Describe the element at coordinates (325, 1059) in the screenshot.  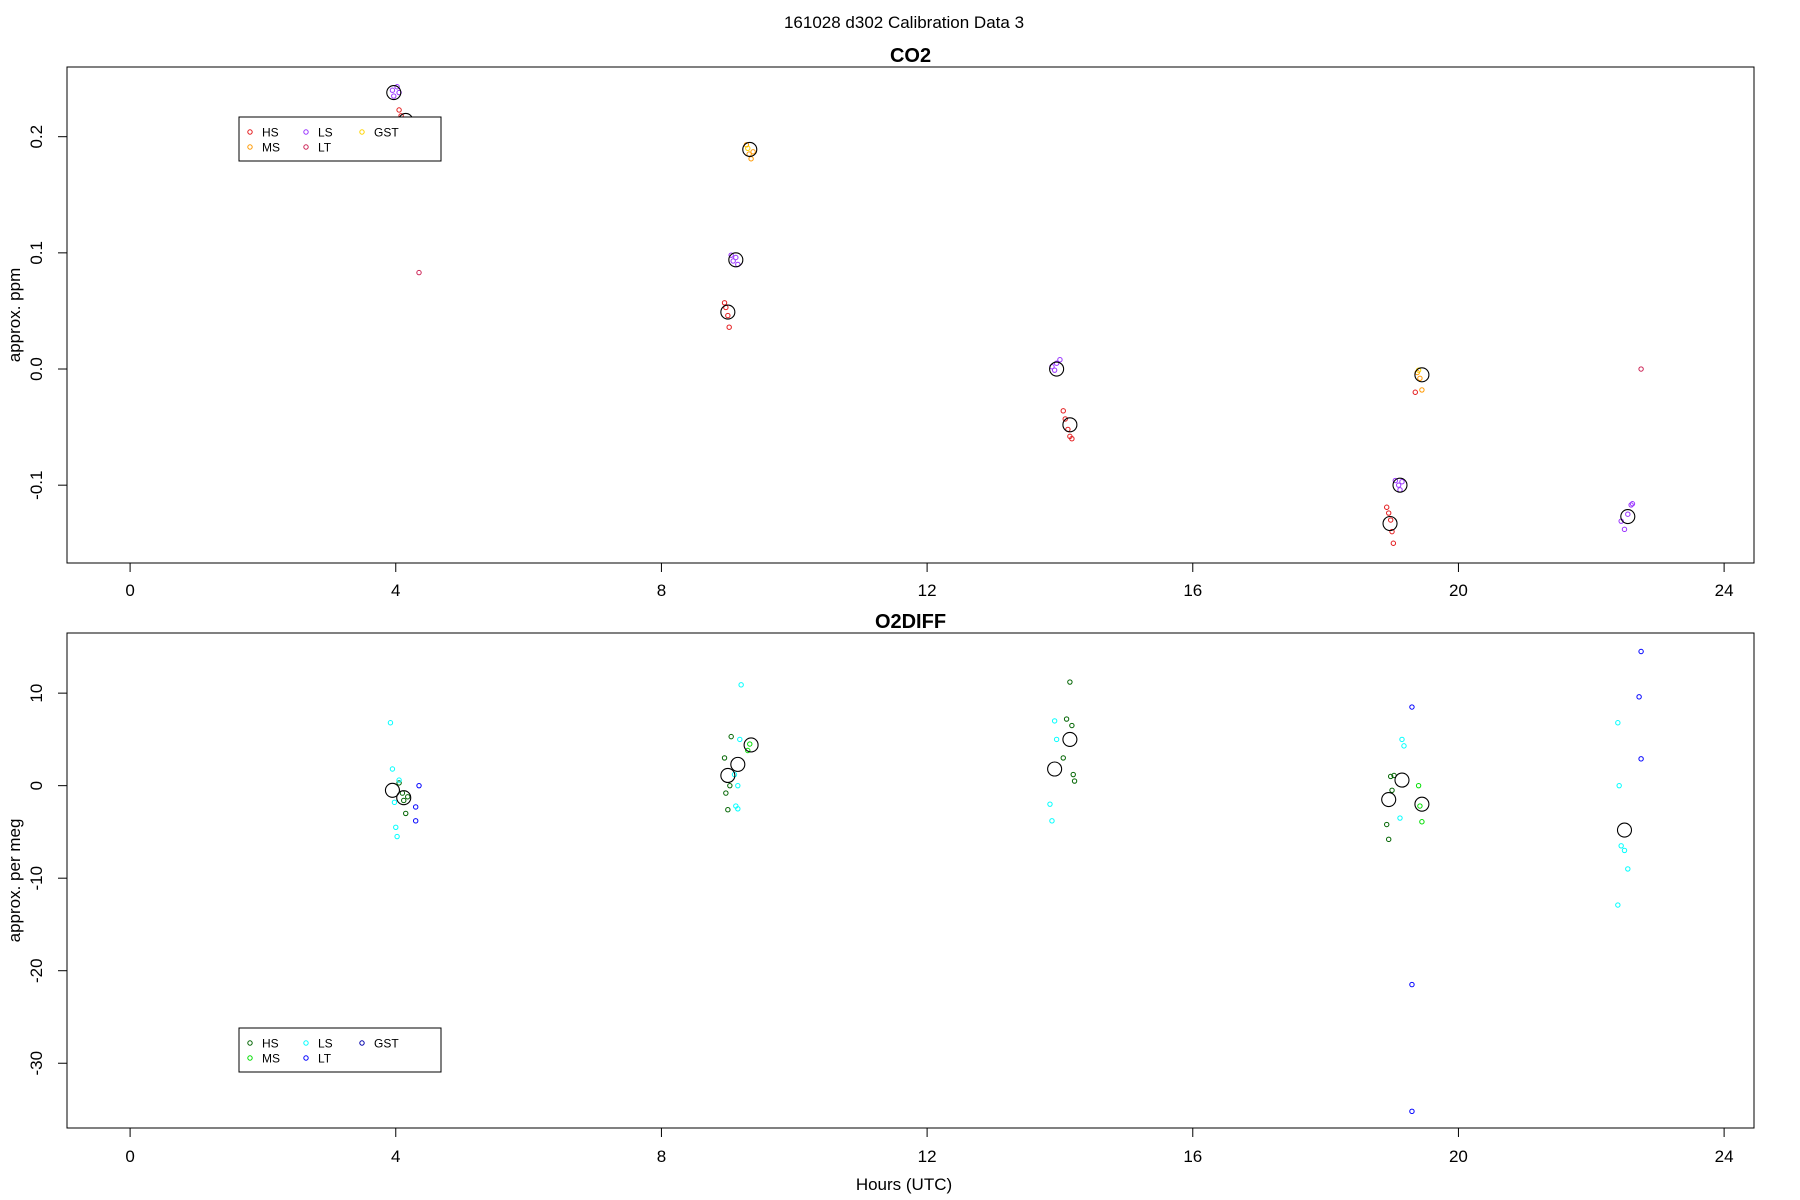
I see `legend-label: LT` at that location.